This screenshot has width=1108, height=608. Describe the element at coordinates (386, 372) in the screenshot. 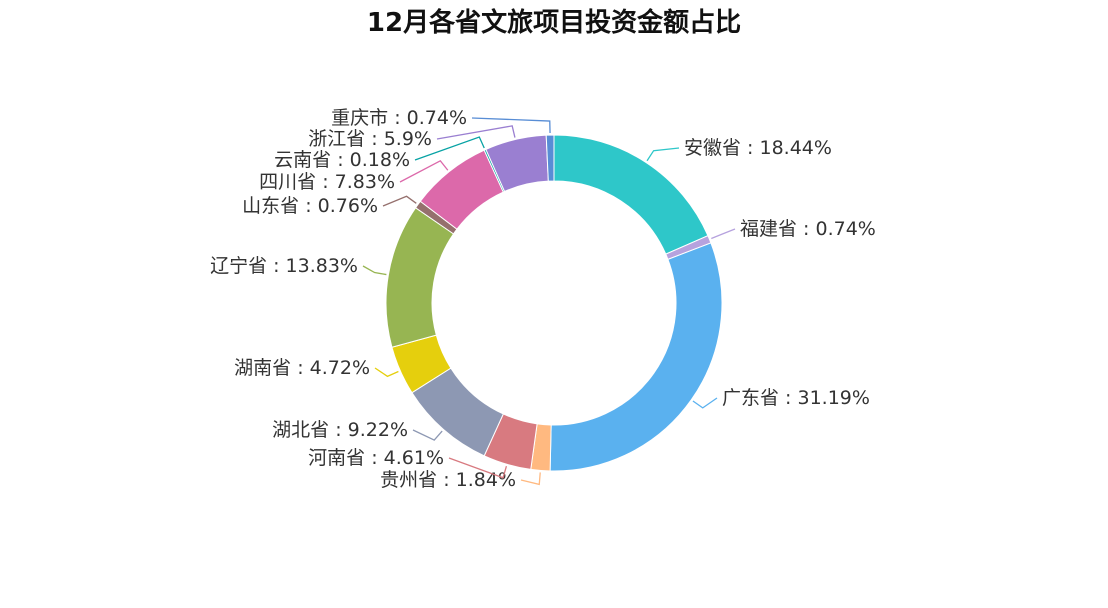

I see `slice-7-leader-line` at that location.